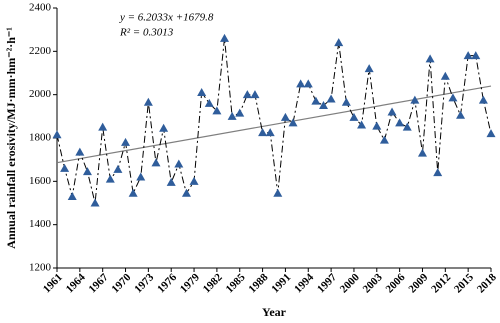  What do you see at coordinates (350, 283) in the screenshot?
I see `x-tick-label: 2000` at bounding box center [350, 283].